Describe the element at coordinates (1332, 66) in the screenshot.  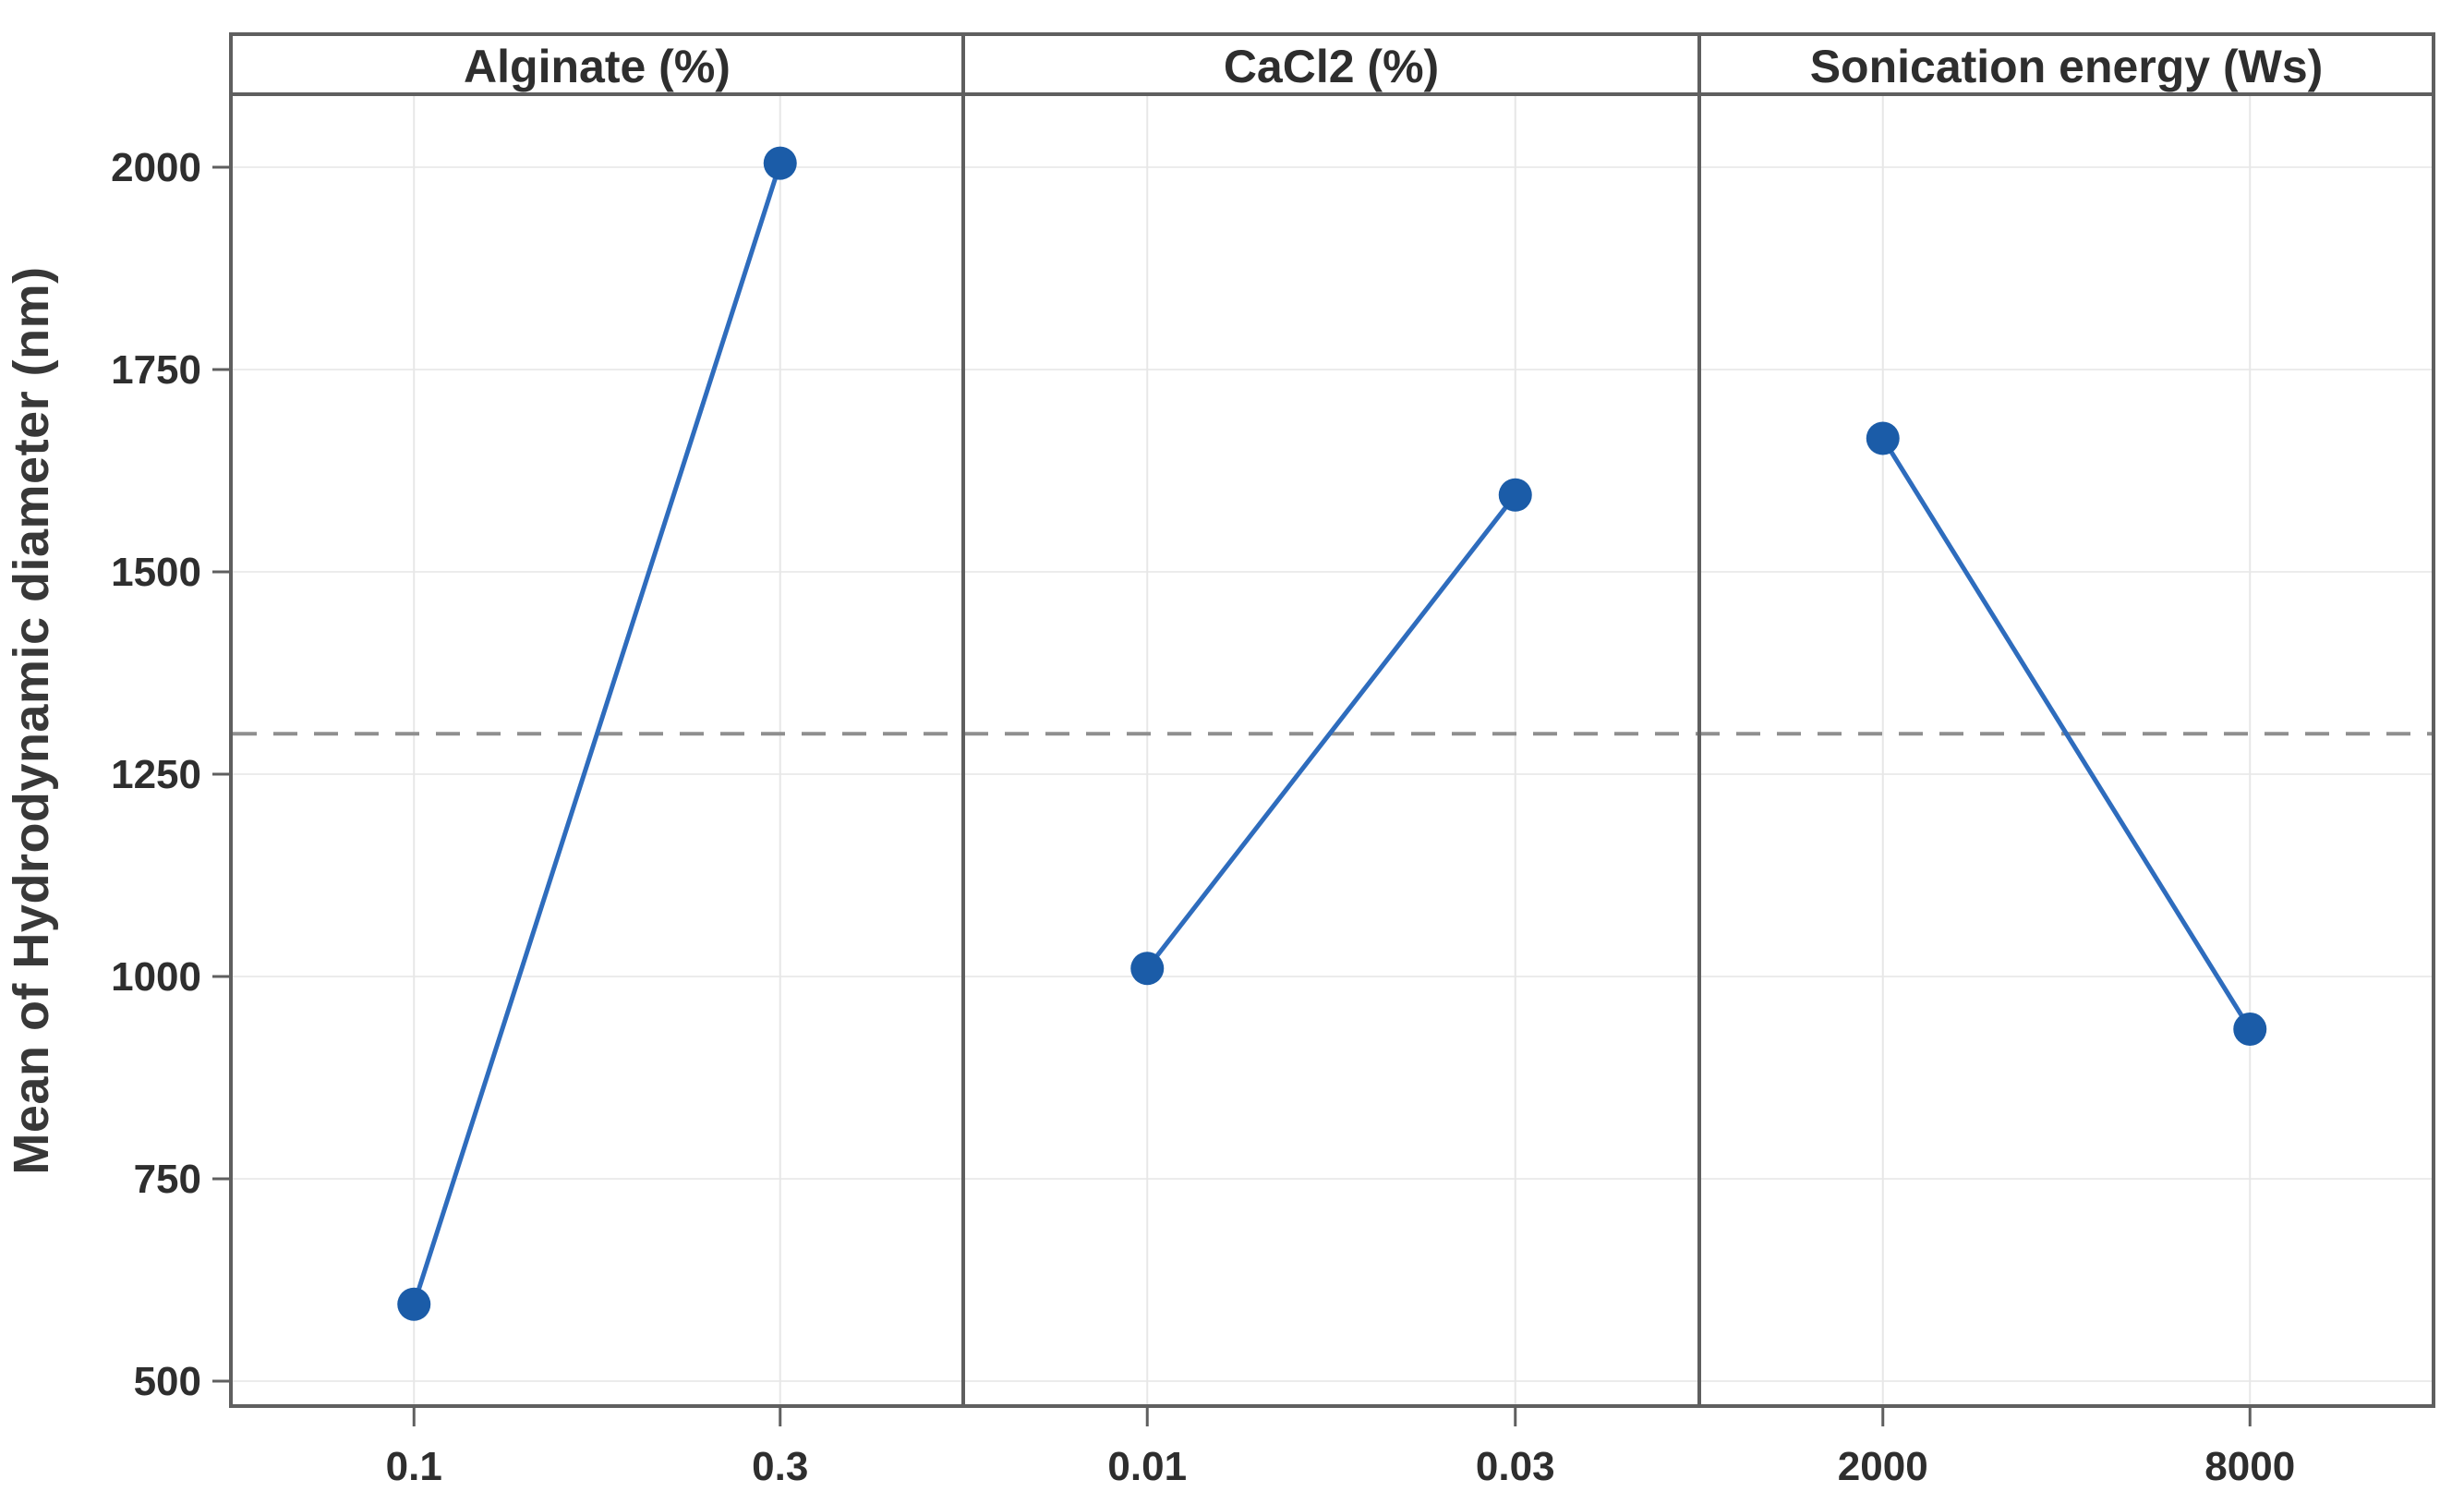
I see `panel-header: CaCl2 (%)` at that location.